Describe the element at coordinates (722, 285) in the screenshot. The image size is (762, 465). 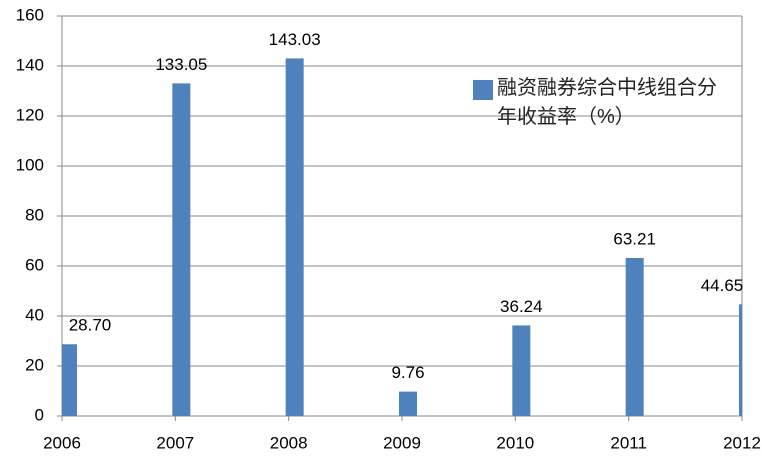
I see `value-label: 44.65` at that location.